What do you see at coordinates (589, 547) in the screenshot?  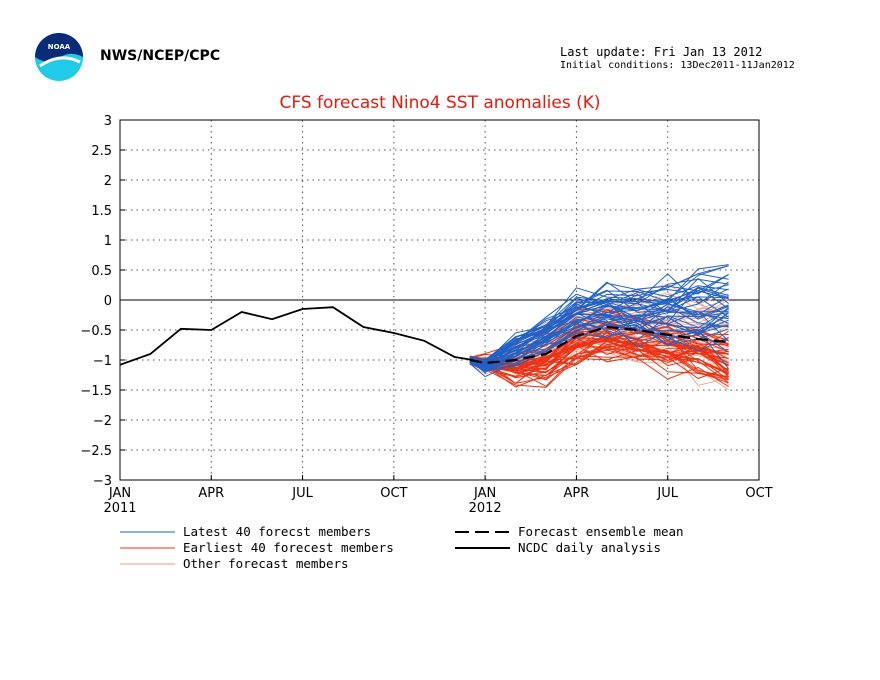 I see `legend-label: NCDC daily analysis` at bounding box center [589, 547].